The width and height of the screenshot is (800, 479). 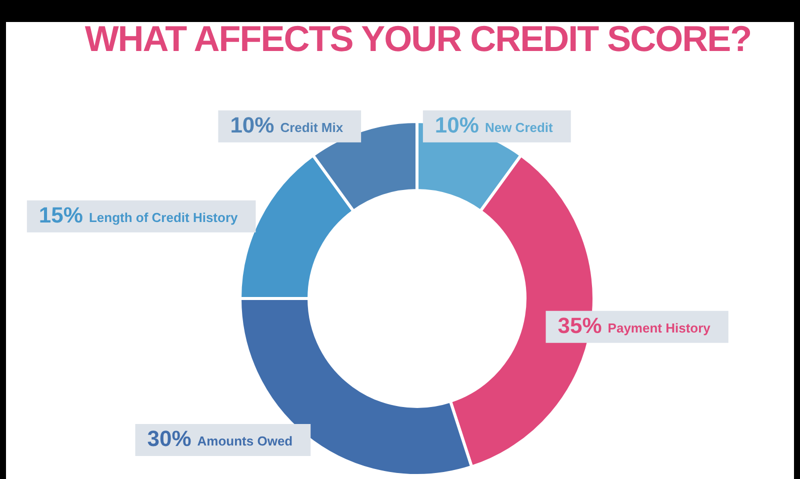 What do you see at coordinates (163, 217) in the screenshot?
I see `slice-label: Length of Credit History` at bounding box center [163, 217].